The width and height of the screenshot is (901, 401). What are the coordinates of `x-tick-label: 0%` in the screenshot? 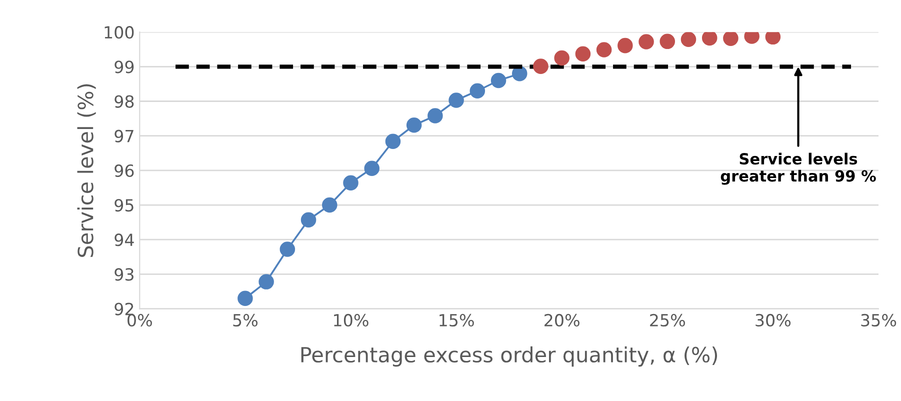 It's located at (140, 320).